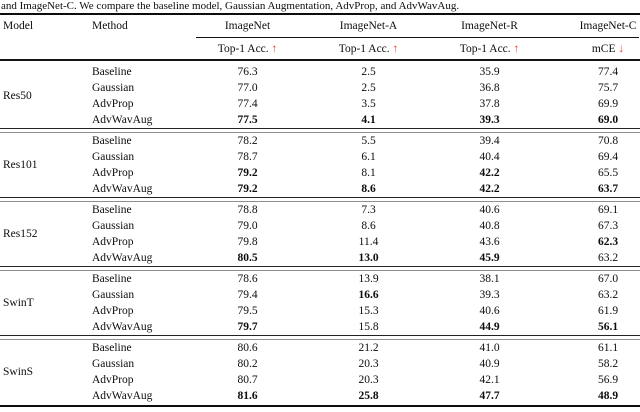  I want to click on value-cell: 79.5, so click(247, 311).